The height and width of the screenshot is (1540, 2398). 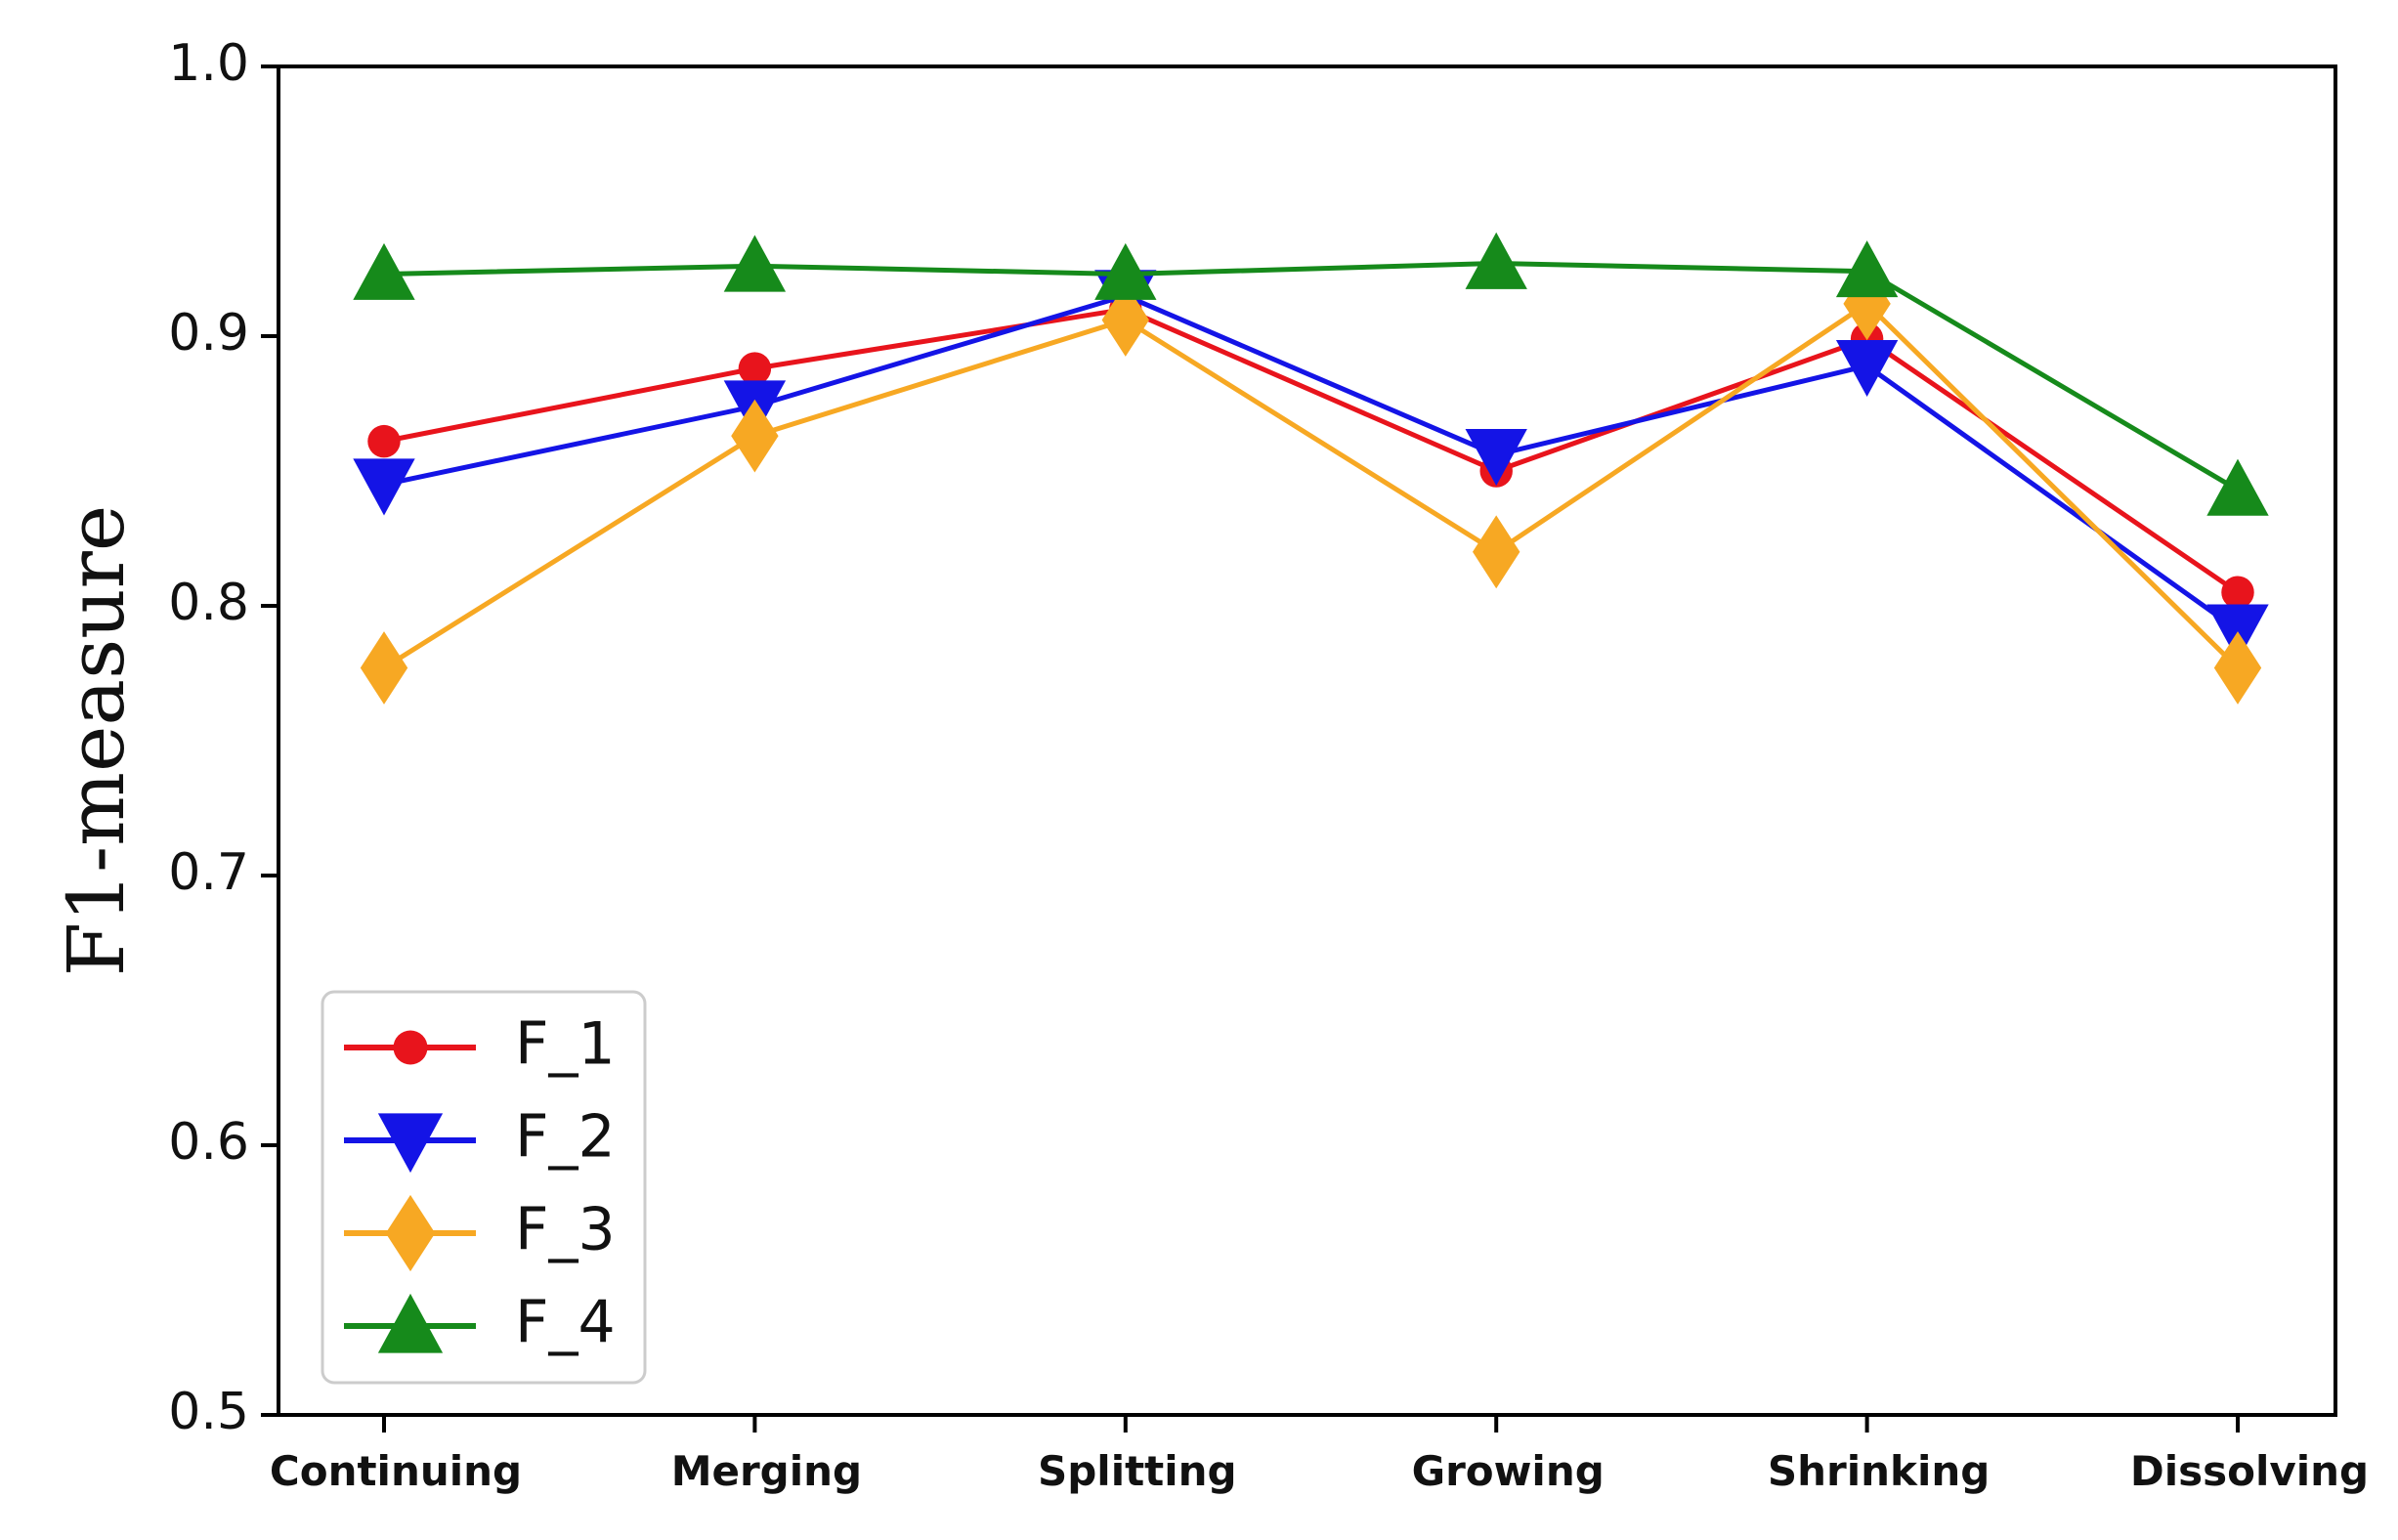 What do you see at coordinates (565, 1323) in the screenshot?
I see `legend-label: F_4` at bounding box center [565, 1323].